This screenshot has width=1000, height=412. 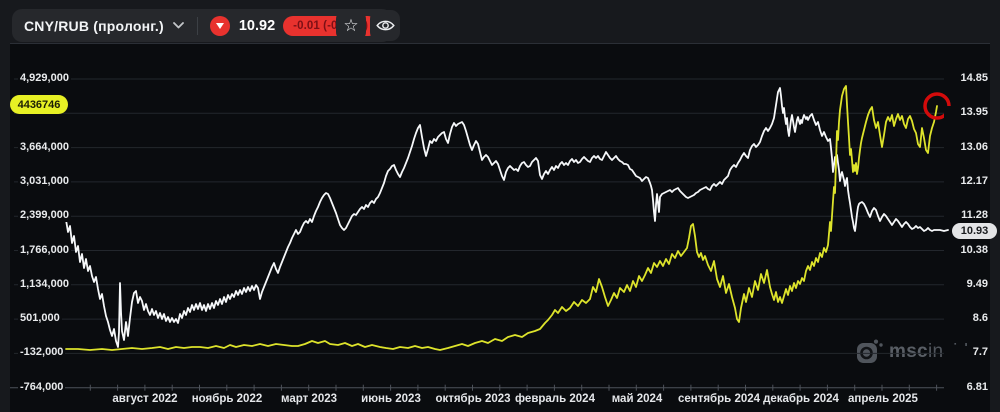 I want to click on white-series-badge: 10.93, so click(x=974, y=231).